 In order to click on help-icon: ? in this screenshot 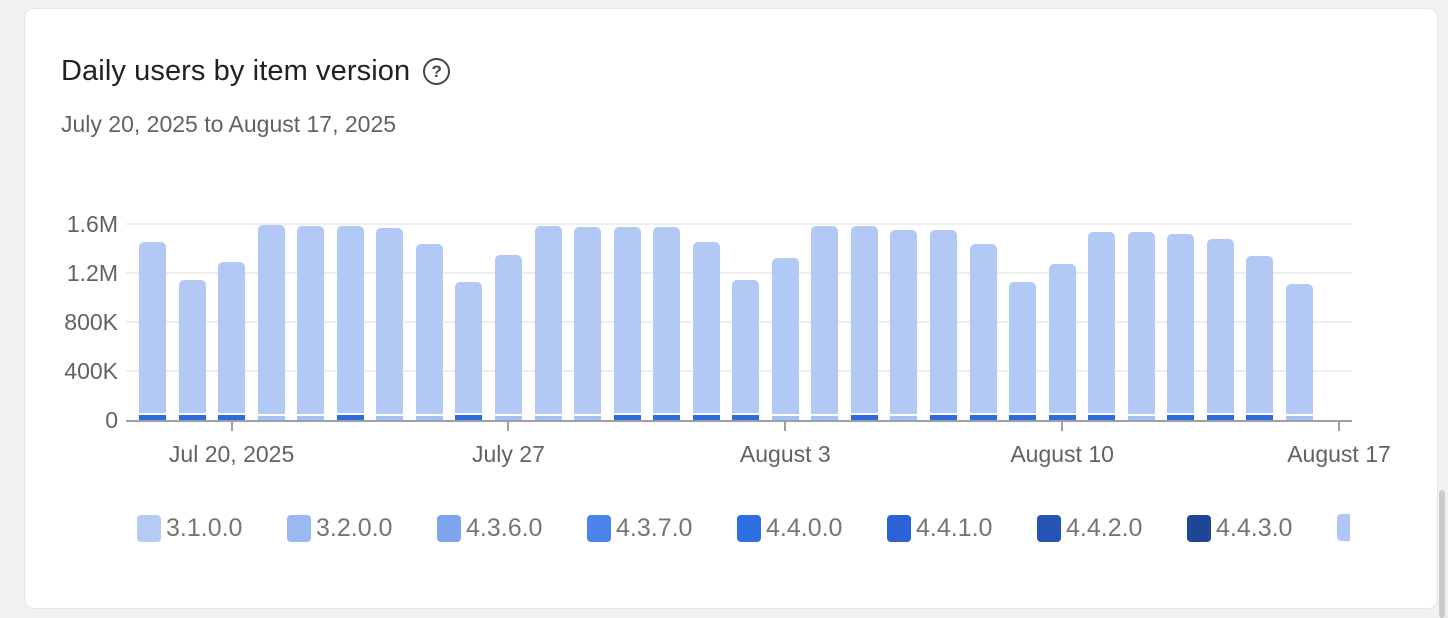, I will do `click(437, 71)`.